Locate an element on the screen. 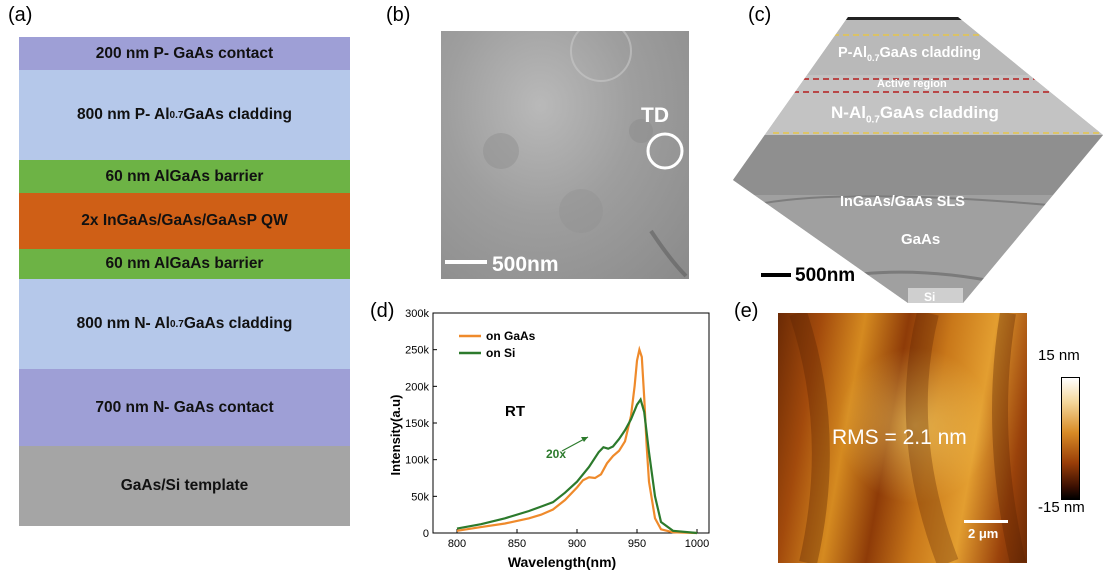 The width and height of the screenshot is (1103, 576). x-tick-label: 1000 is located at coordinates (697, 544).